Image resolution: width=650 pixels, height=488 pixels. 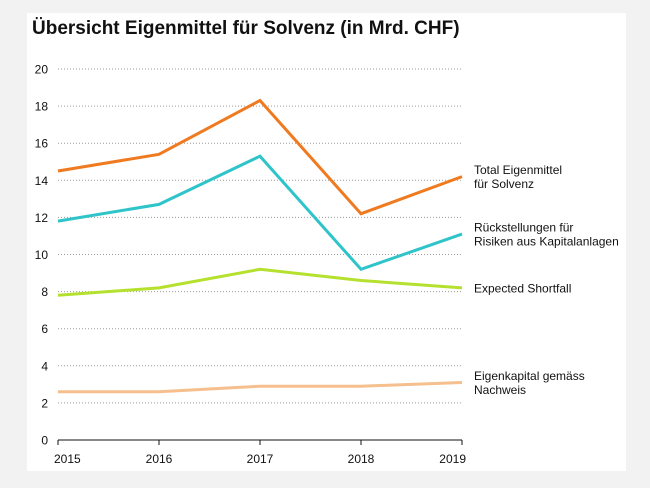 What do you see at coordinates (44, 292) in the screenshot?
I see `y-tick-label: 8` at bounding box center [44, 292].